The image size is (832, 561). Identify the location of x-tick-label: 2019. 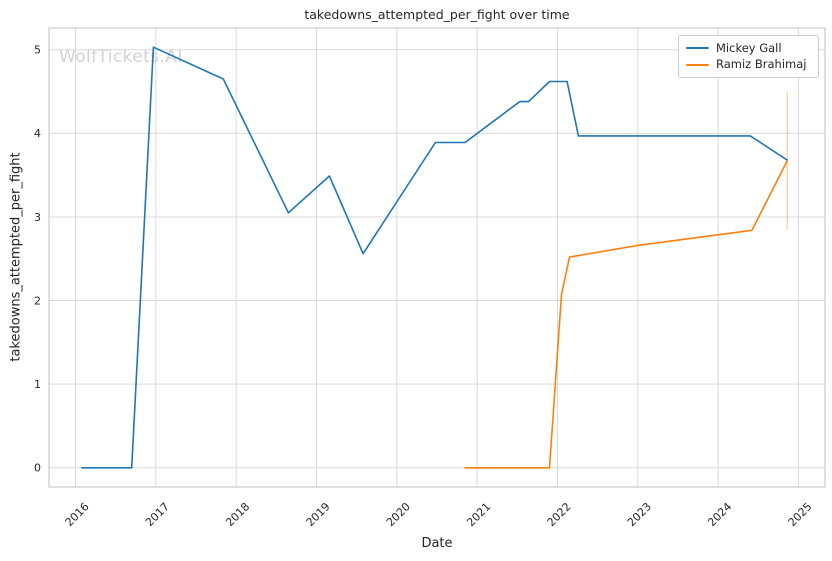
(318, 514).